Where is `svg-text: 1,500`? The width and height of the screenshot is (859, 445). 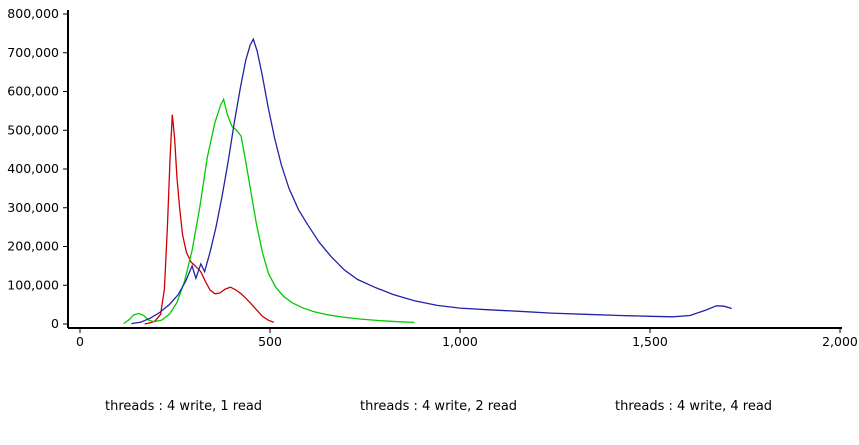
svg-text: 1,500 is located at coordinates (650, 341).